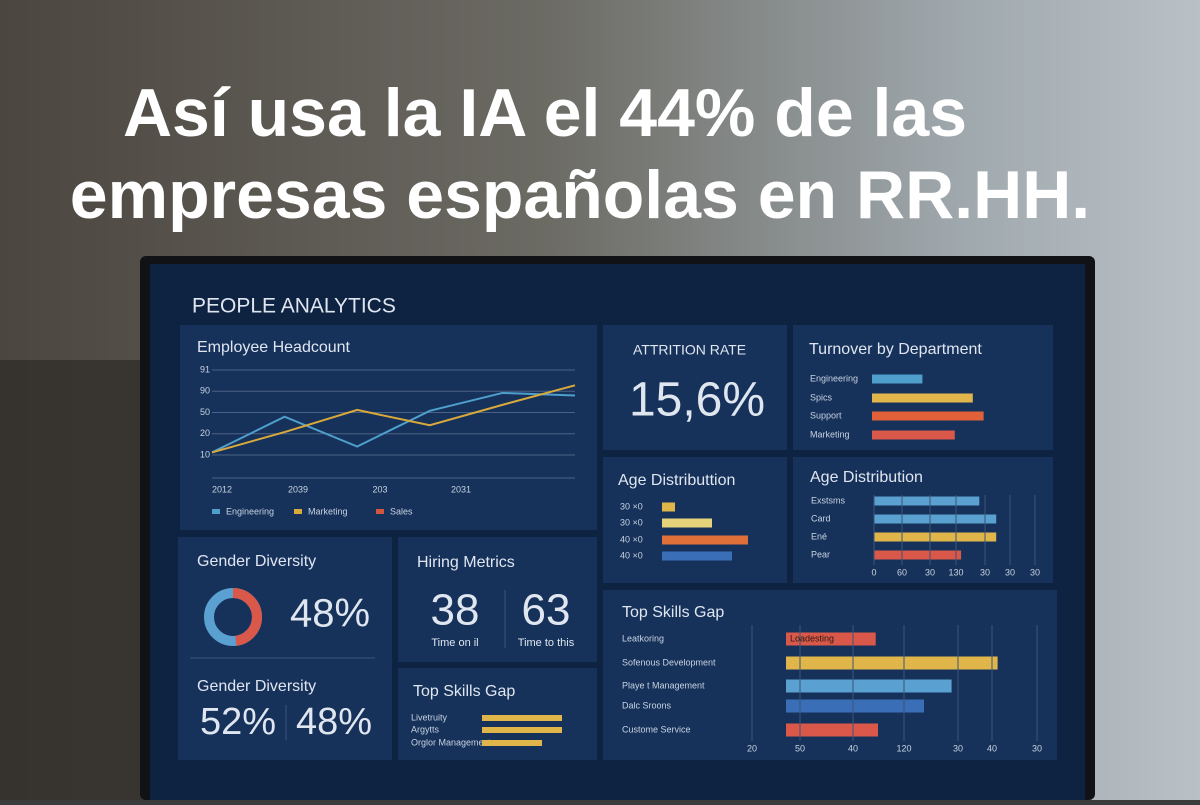 Image resolution: width=1200 pixels, height=805 pixels. I want to click on x-tick-label: 0, so click(873, 572).